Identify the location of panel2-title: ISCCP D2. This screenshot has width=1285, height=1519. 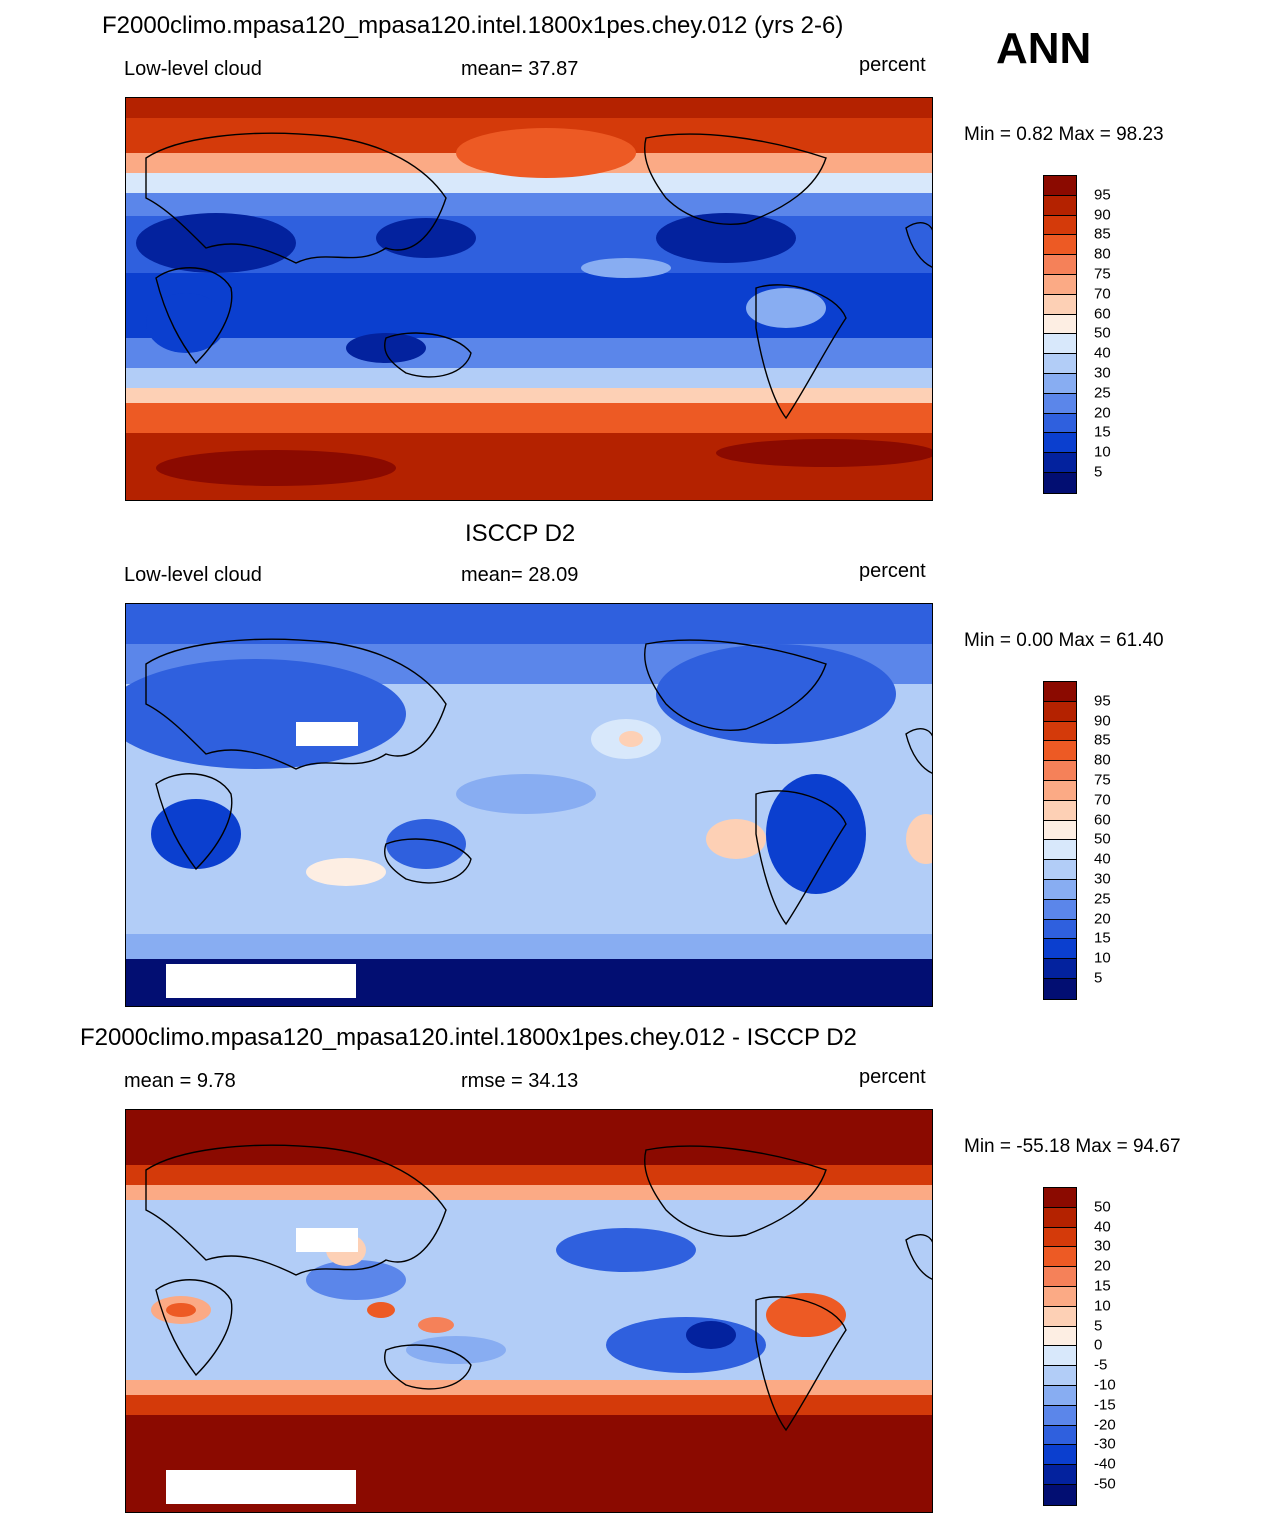
(520, 533).